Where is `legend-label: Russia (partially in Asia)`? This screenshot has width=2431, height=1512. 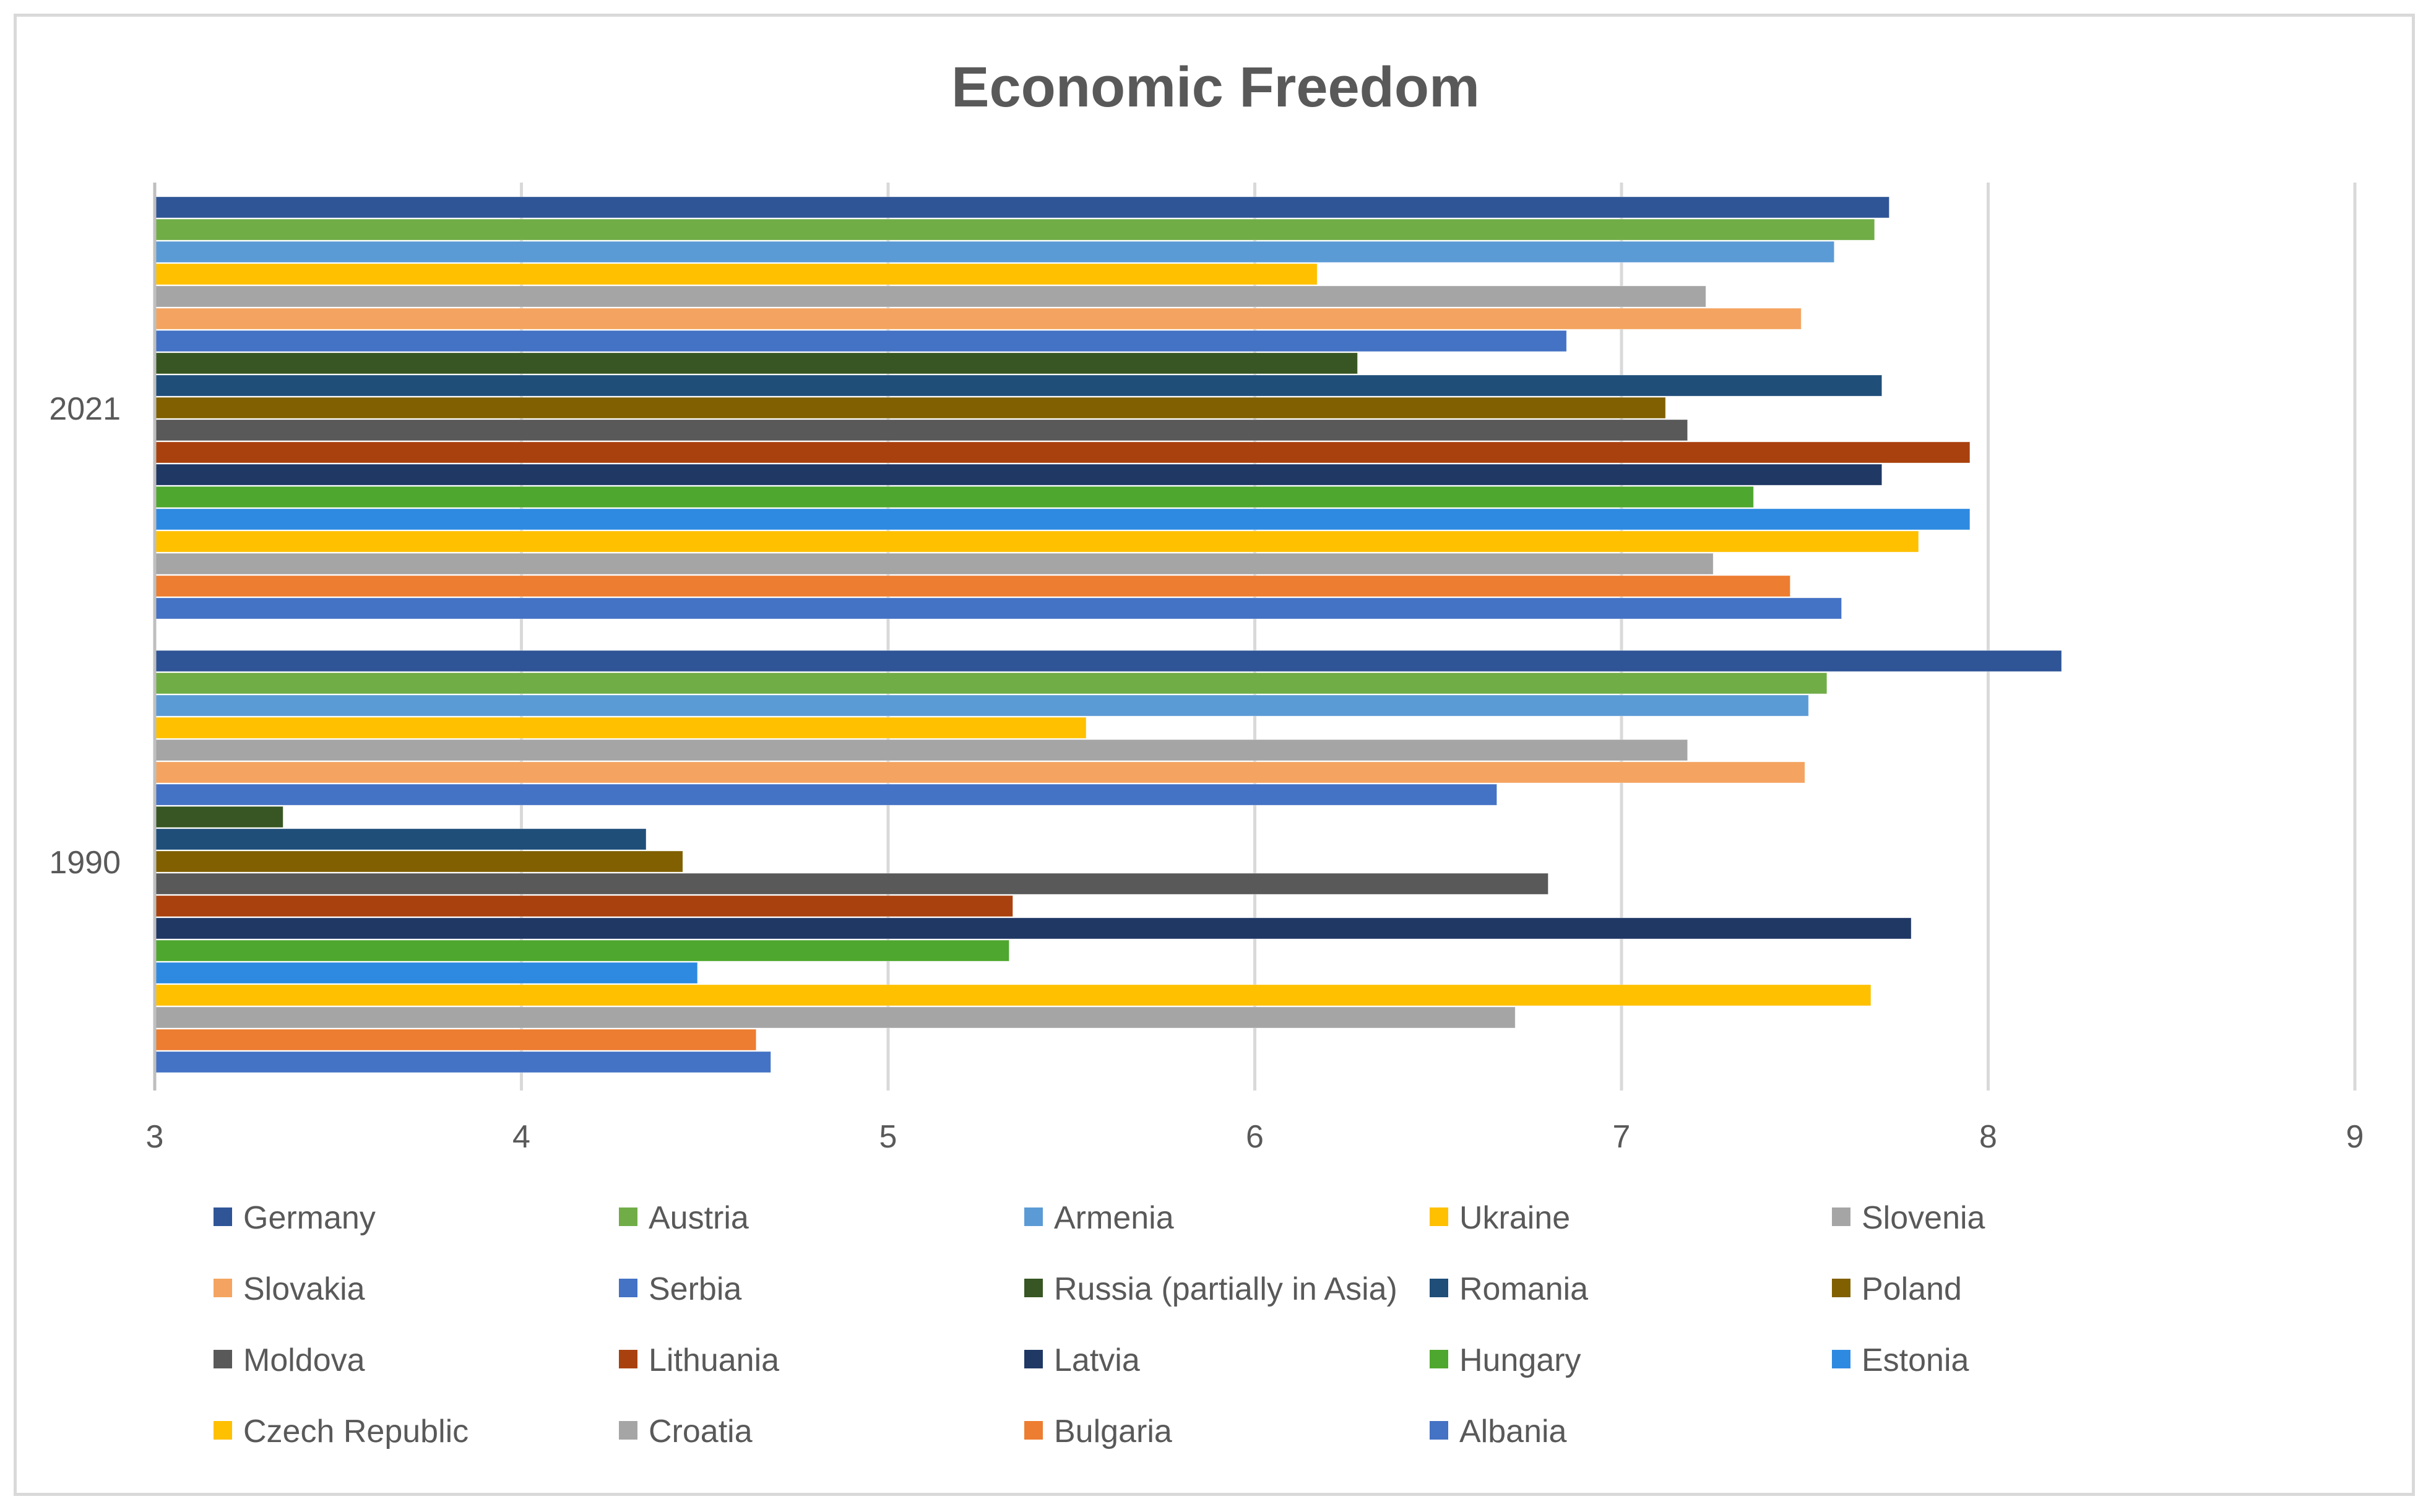
legend-label: Russia (partially in Asia) is located at coordinates (1225, 1289).